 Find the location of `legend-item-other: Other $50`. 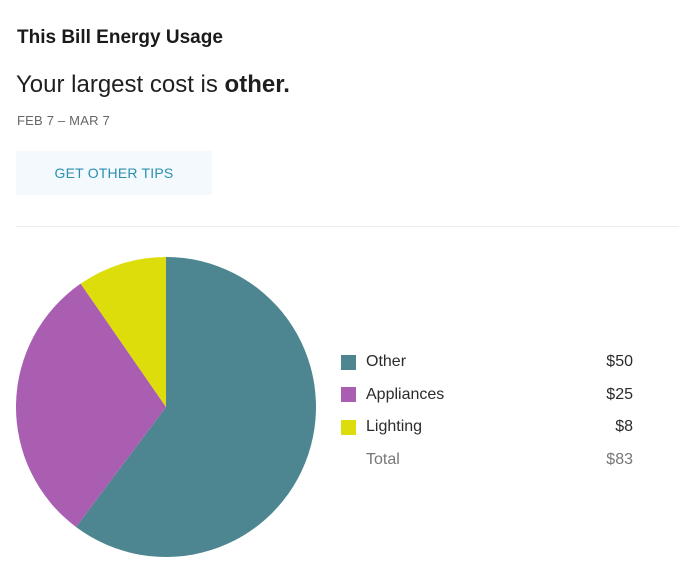

legend-item-other: Other $50 is located at coordinates (487, 362).